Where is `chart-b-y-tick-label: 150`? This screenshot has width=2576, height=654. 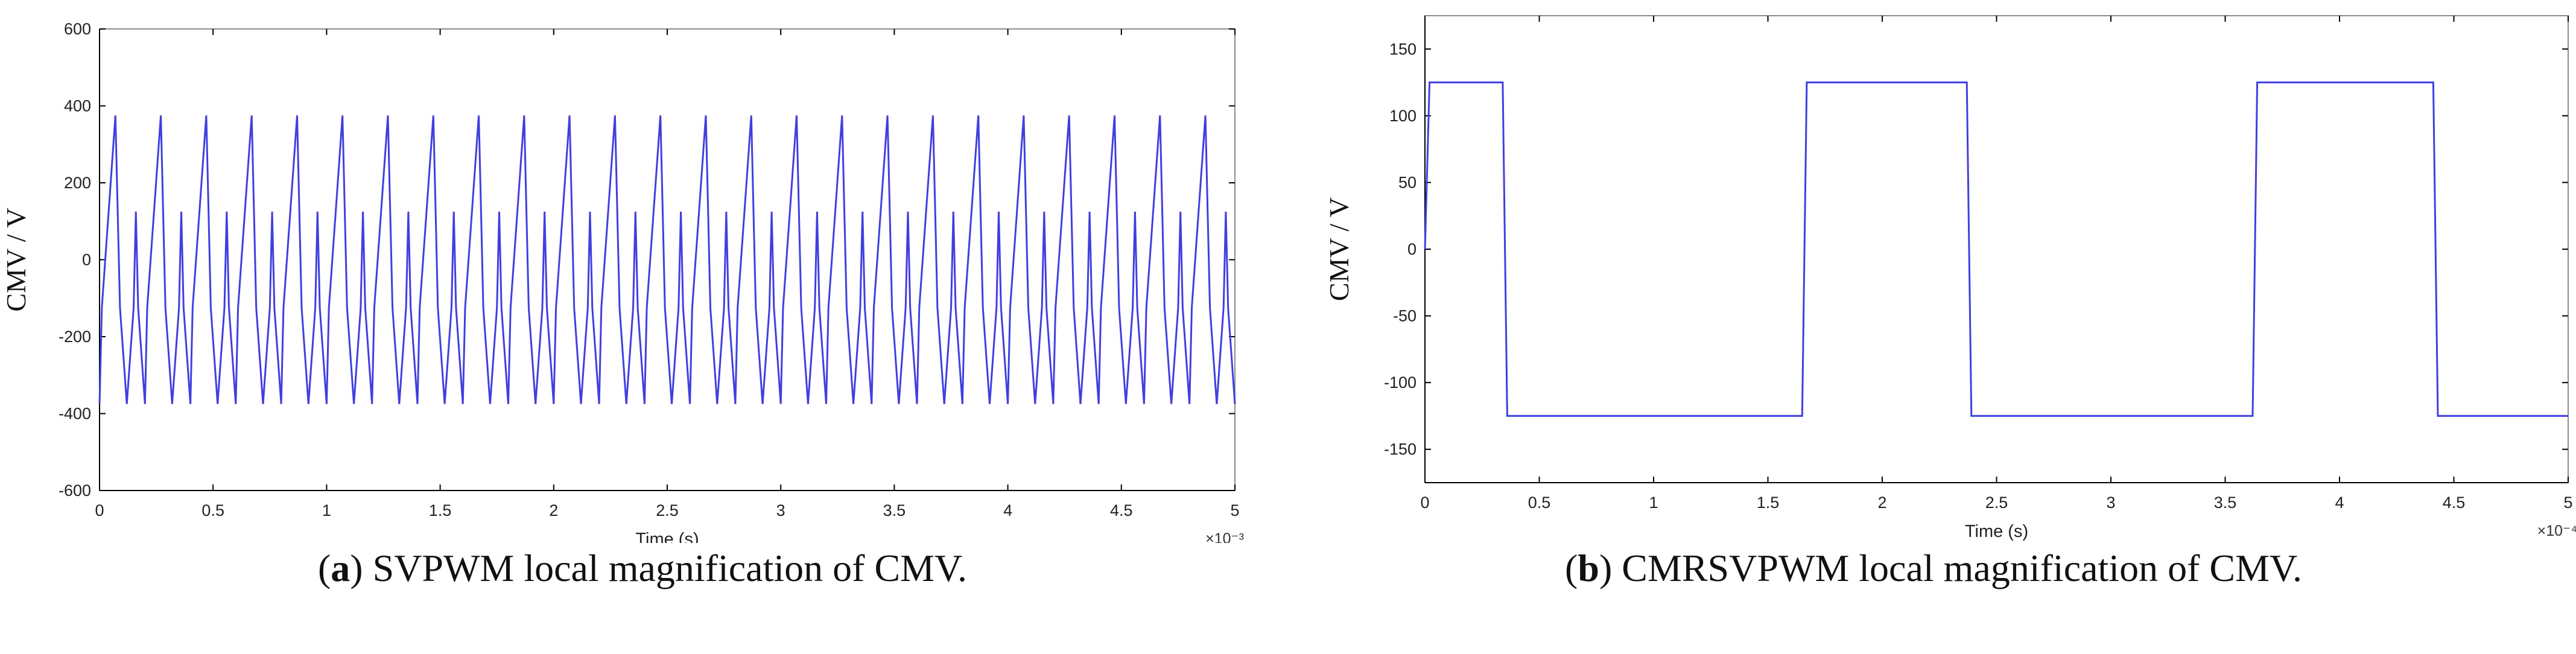 chart-b-y-tick-label: 150 is located at coordinates (1403, 49).